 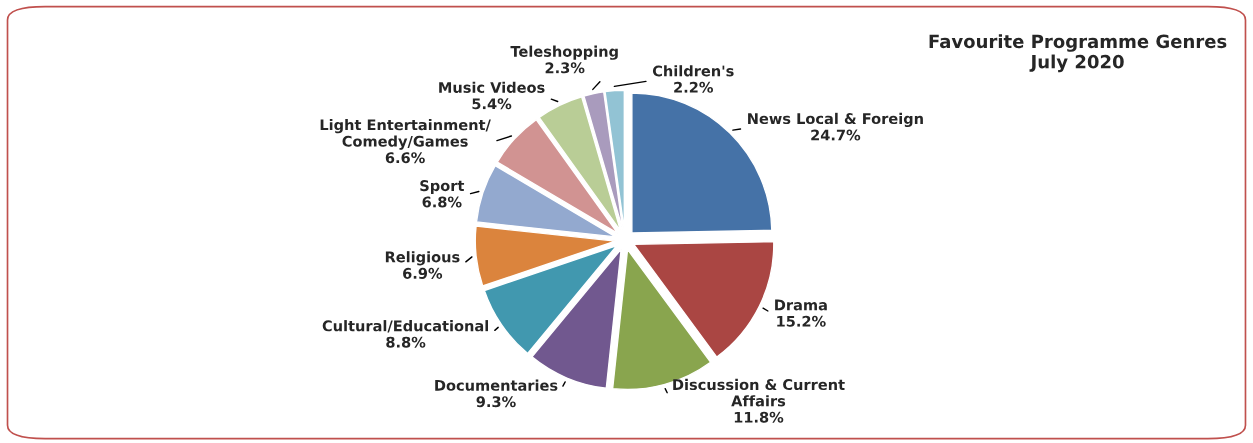 What do you see at coordinates (492, 87) in the screenshot?
I see `slice-label: Music Videos` at bounding box center [492, 87].